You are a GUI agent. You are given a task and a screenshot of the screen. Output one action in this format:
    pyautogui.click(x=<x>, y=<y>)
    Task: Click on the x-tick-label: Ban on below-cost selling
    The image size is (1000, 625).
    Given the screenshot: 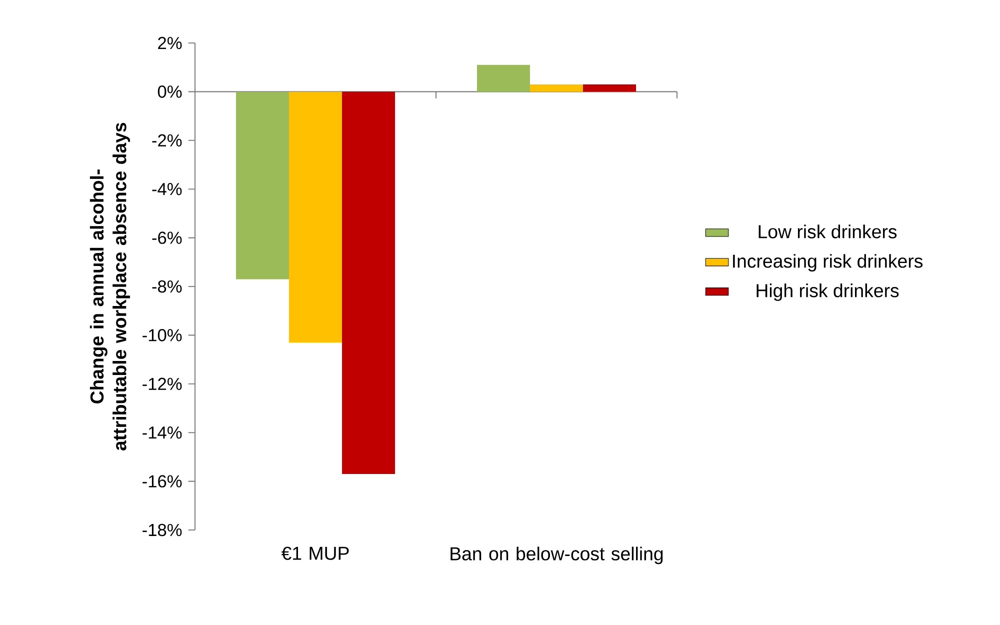 What is the action you would take?
    pyautogui.click(x=556, y=555)
    